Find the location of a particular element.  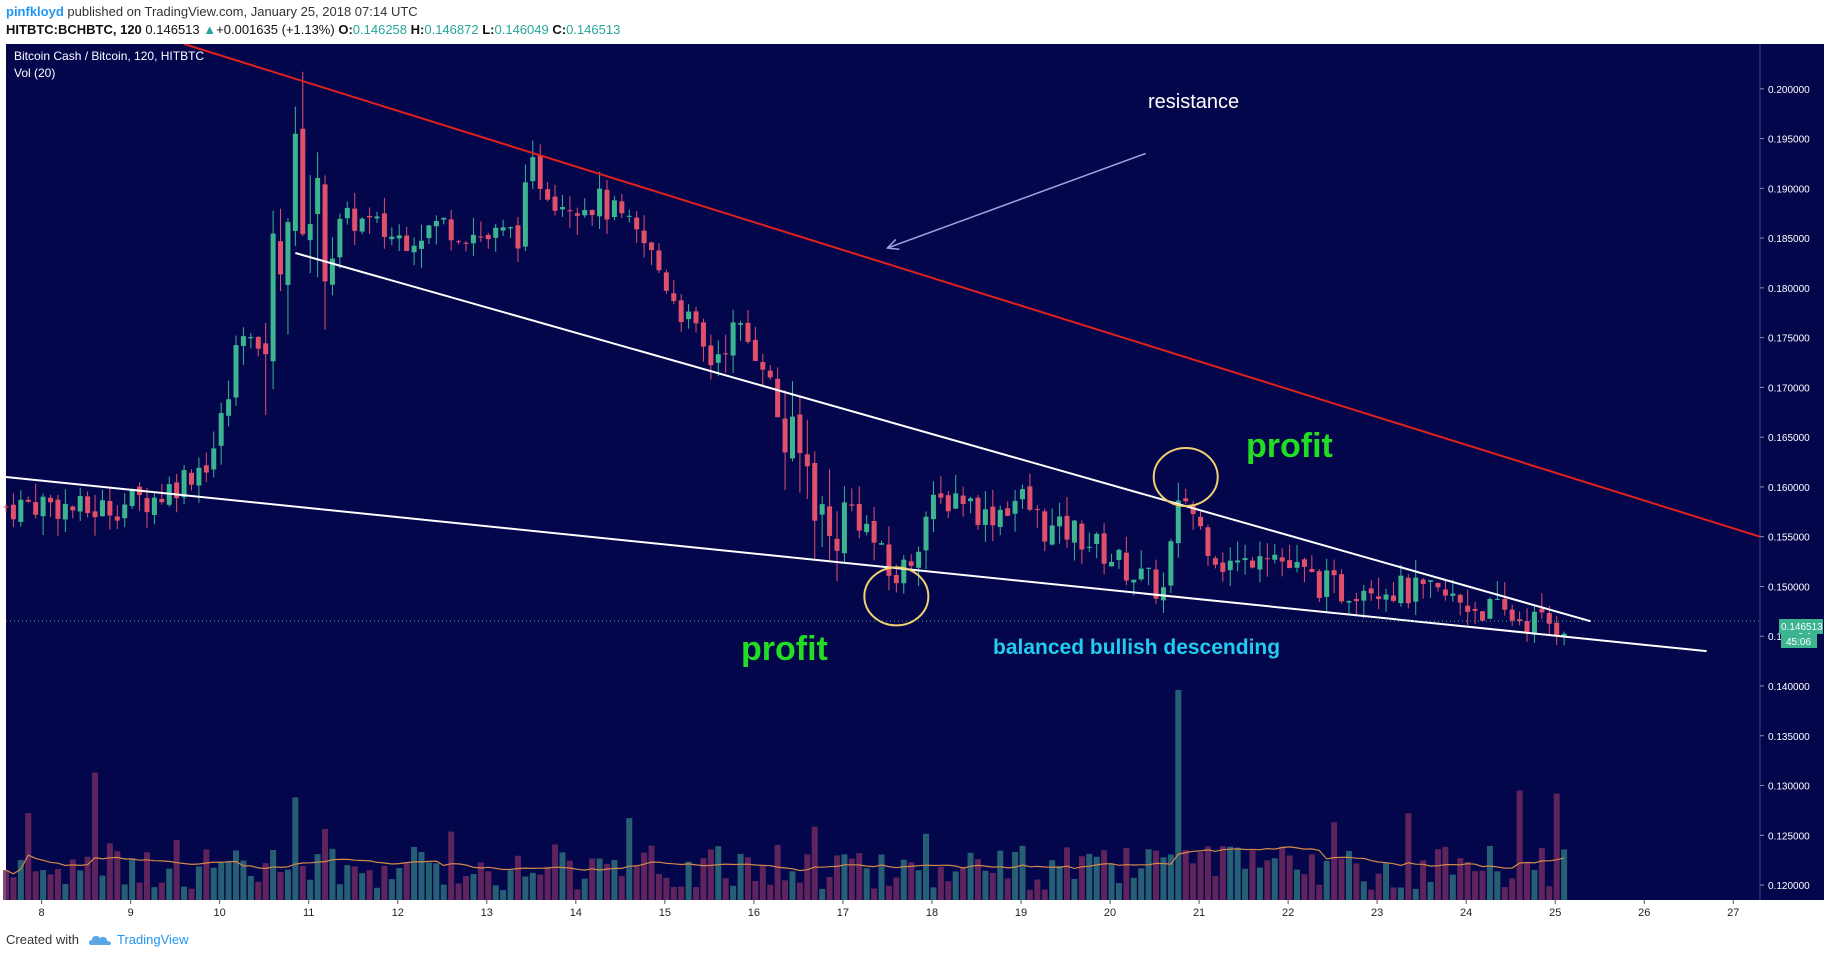

time-axis: 8 9 10 11 12 13 14 15 16 17 18 19 20 21 22 23 24 25 26 27 is located at coordinates (889, 909).